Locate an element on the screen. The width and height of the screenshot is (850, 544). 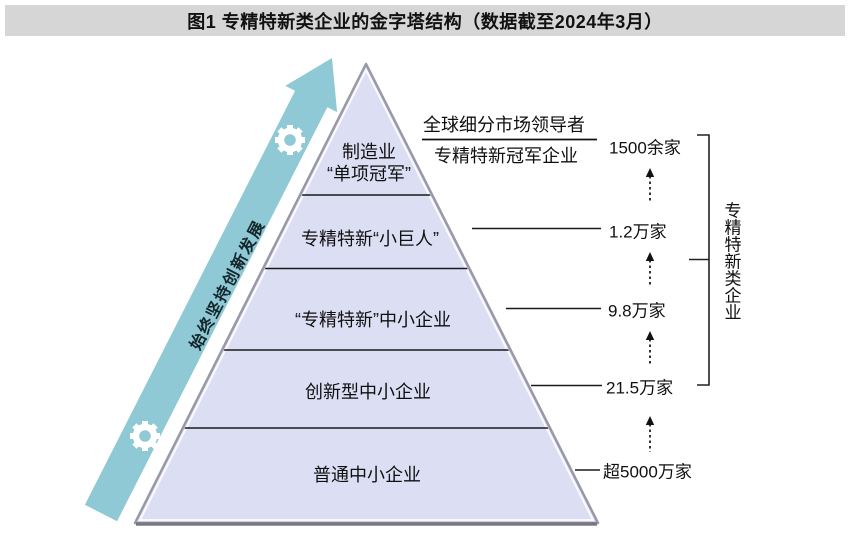
tier-label-champion: 制造业 “单项冠军” is located at coordinates (369, 163).